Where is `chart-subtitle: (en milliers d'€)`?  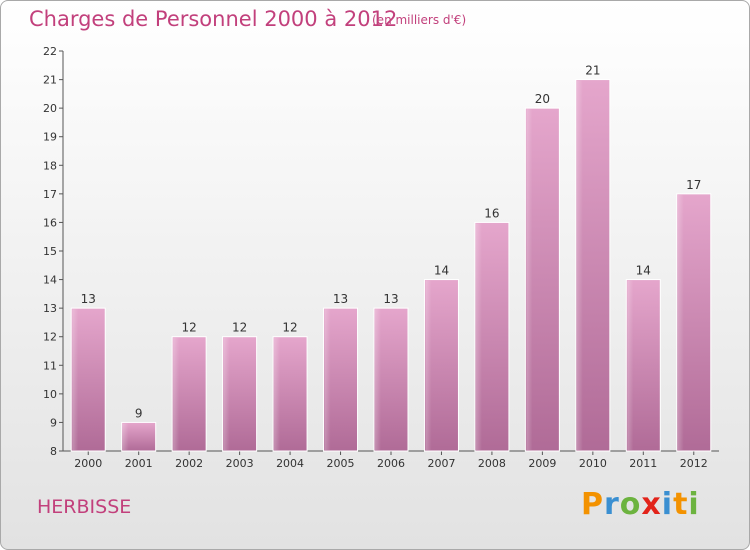
chart-subtitle: (en milliers d'€) is located at coordinates (419, 20).